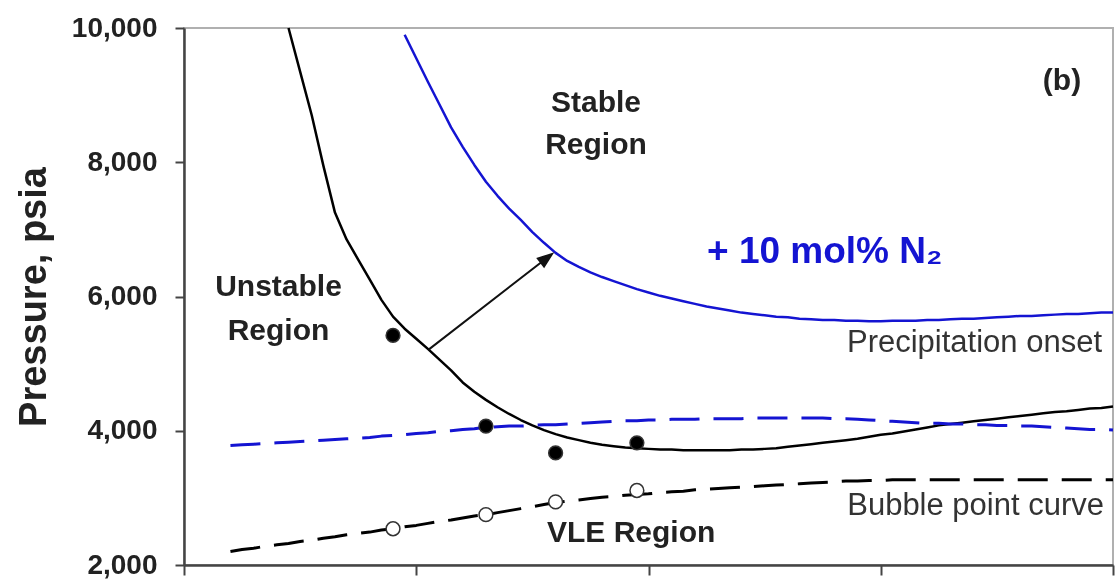  I want to click on y-tick-label: 10,000, so click(114, 27).